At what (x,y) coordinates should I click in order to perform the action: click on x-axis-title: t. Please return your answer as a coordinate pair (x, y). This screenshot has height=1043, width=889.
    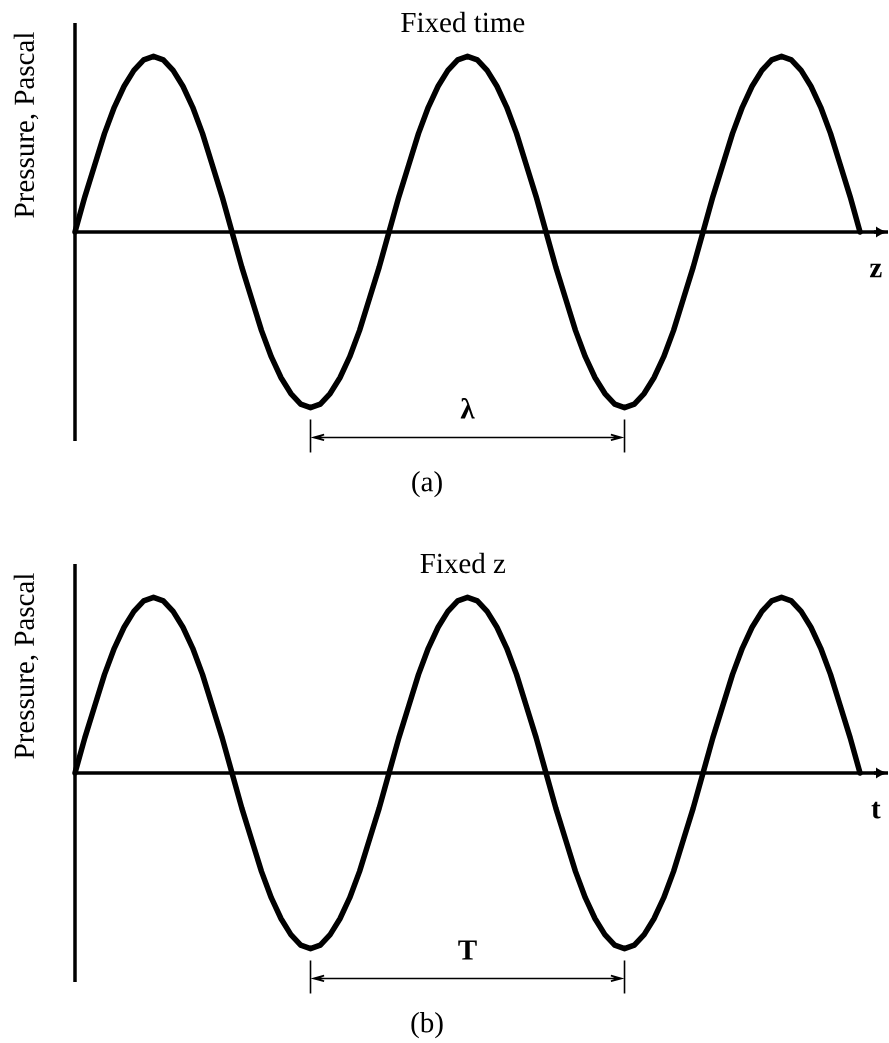
    Looking at the image, I should click on (876, 810).